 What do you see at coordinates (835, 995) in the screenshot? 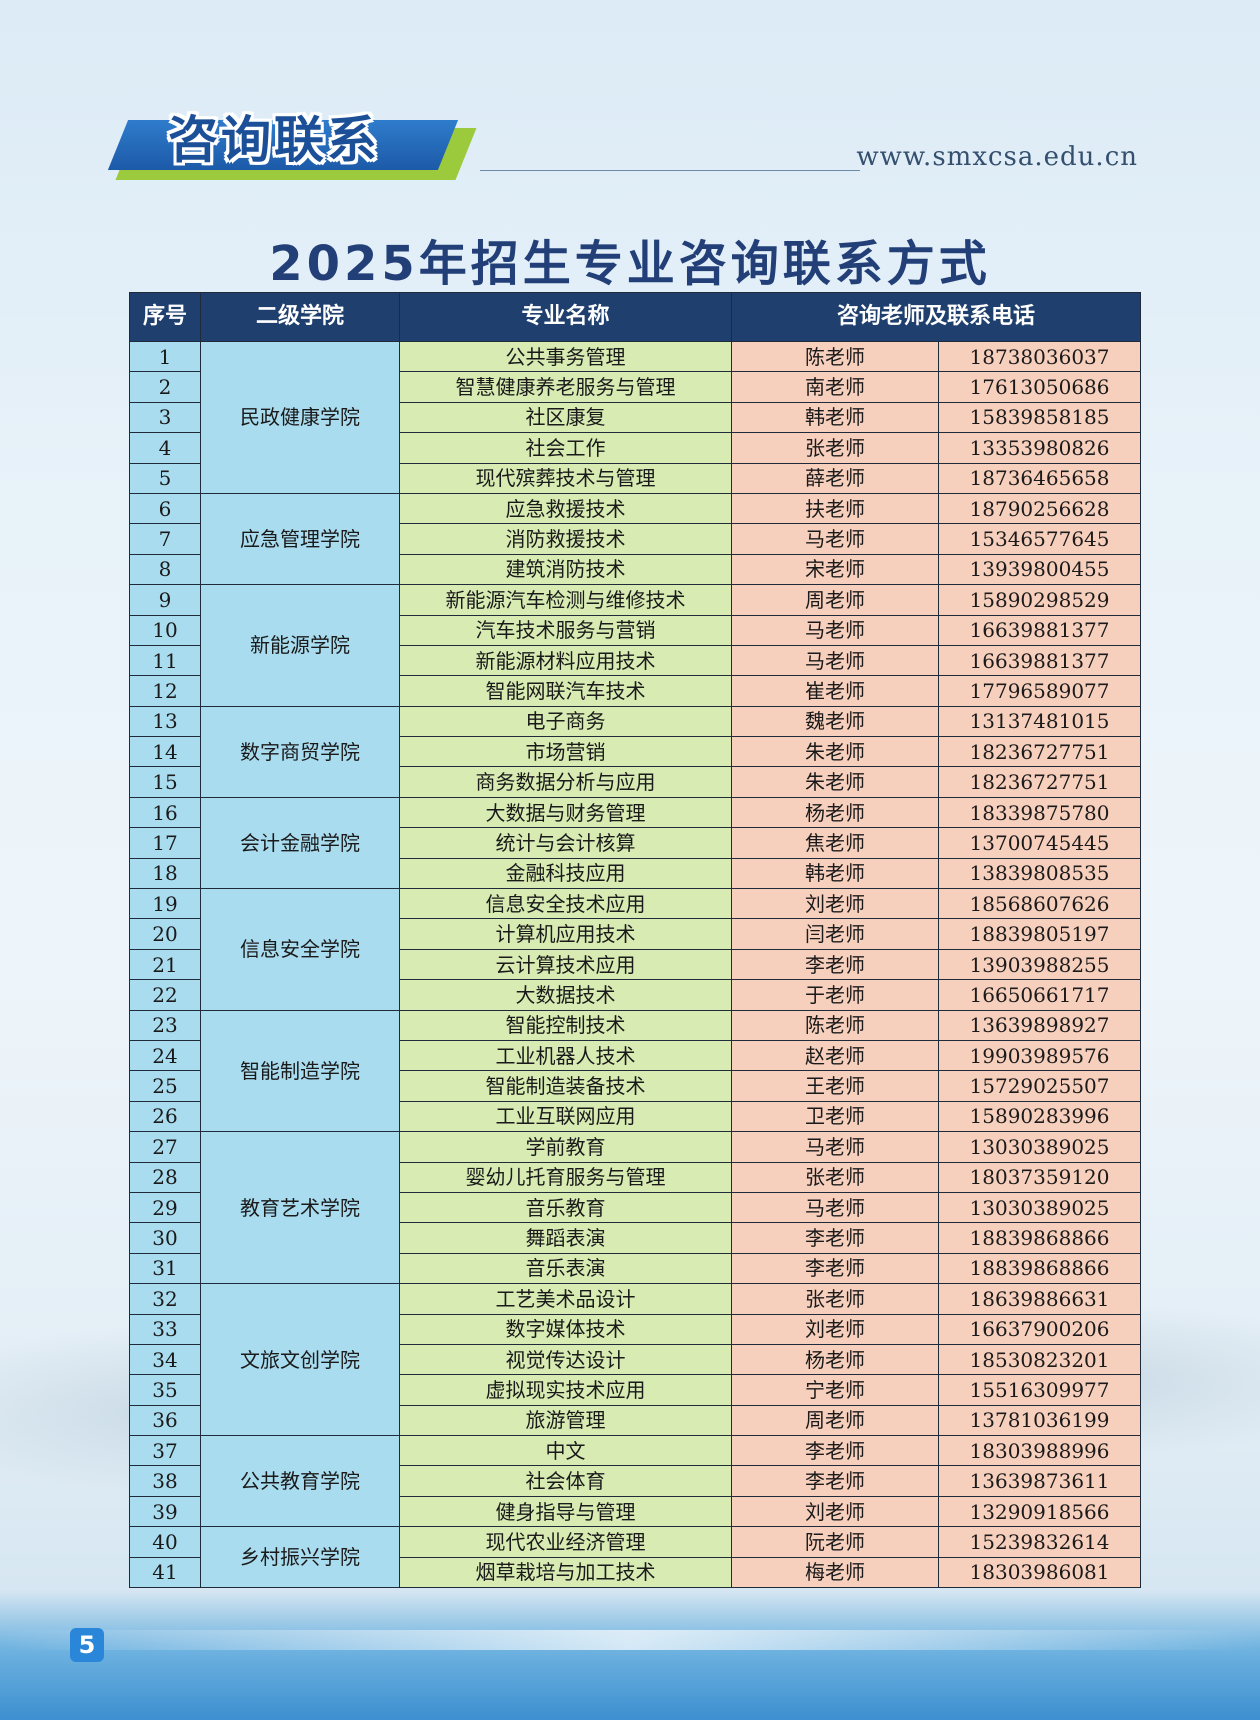
I see `teacher-name: 于老师` at bounding box center [835, 995].